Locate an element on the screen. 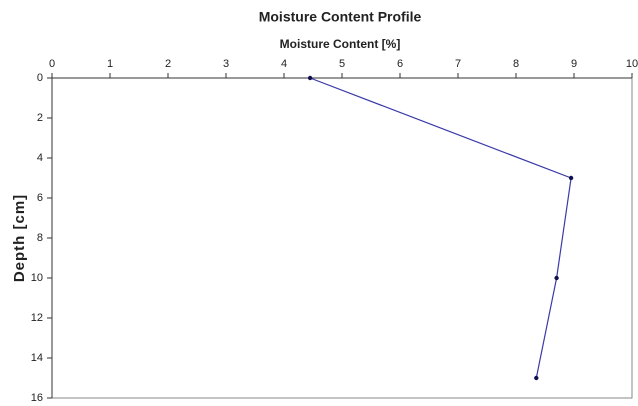 This screenshot has height=406, width=638. y-axis-title: Depth [cm] is located at coordinates (19, 238).